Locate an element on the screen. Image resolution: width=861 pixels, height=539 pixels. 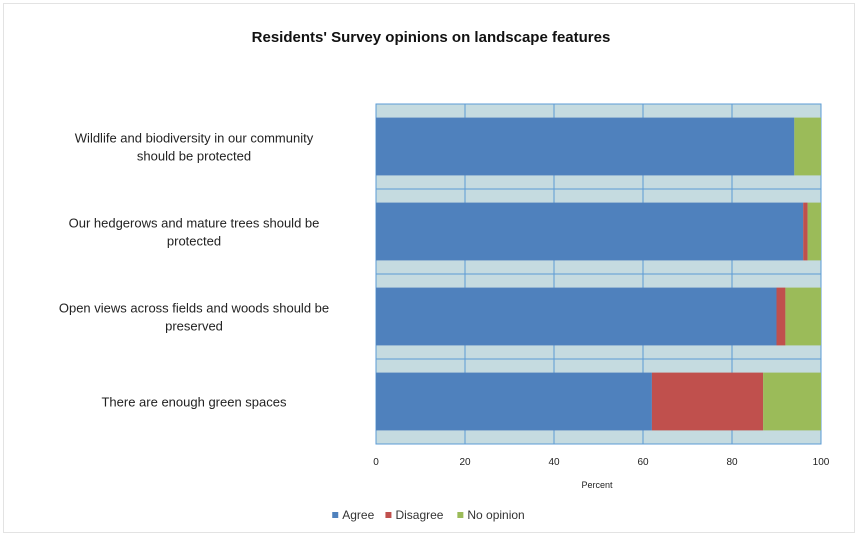
legend-label: Disagree is located at coordinates (419, 515).